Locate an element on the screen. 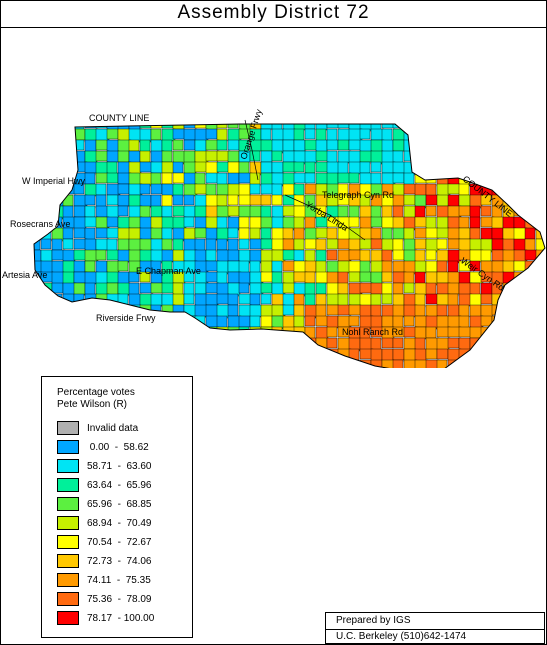  label-riverside: Riverside Frwy is located at coordinates (126, 318).